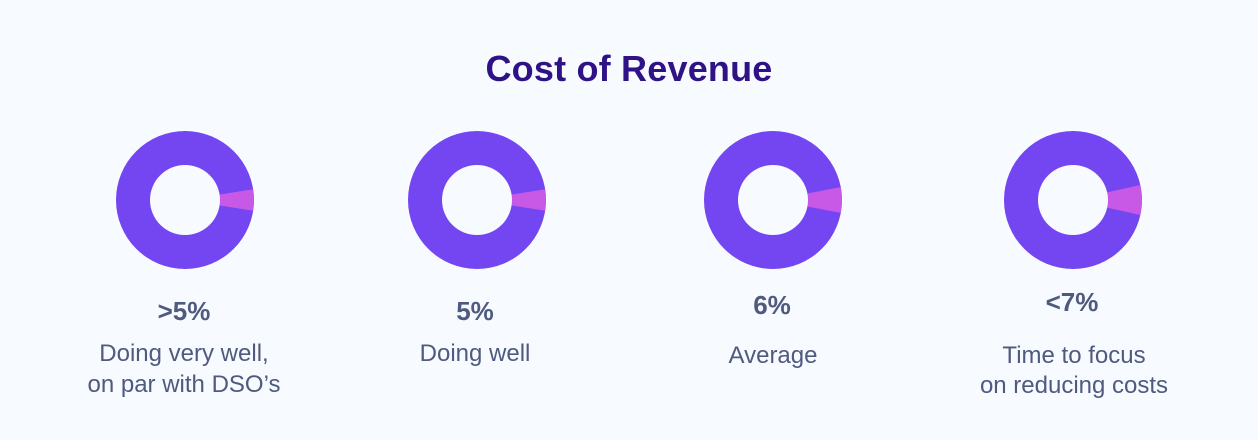 The height and width of the screenshot is (440, 1258). What do you see at coordinates (1074, 355) in the screenshot?
I see `description-4-line-1: Time to focus` at bounding box center [1074, 355].